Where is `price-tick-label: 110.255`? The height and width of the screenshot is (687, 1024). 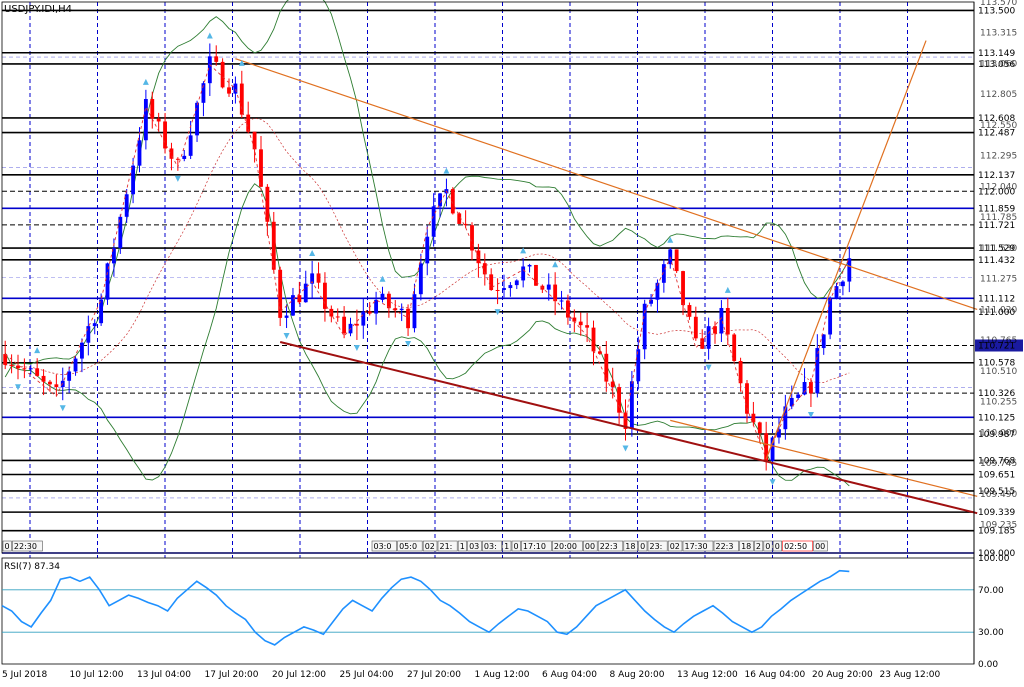 price-tick-label: 110.255 is located at coordinates (998, 403).